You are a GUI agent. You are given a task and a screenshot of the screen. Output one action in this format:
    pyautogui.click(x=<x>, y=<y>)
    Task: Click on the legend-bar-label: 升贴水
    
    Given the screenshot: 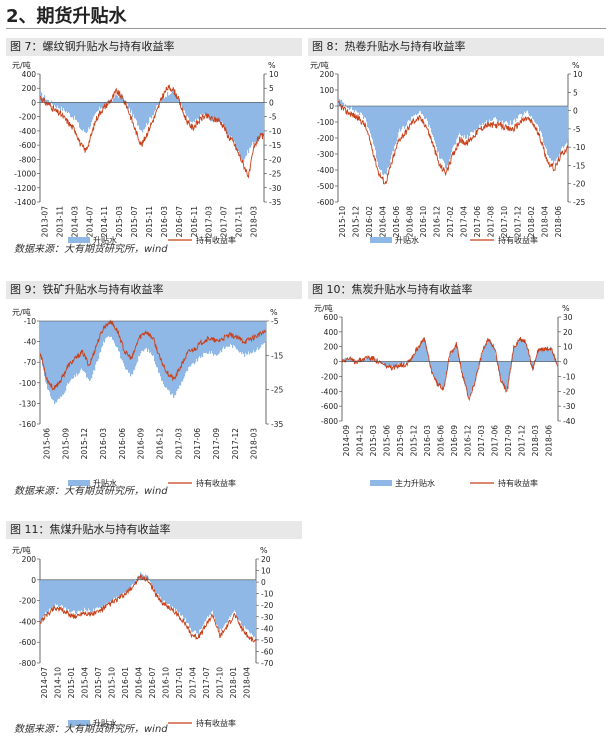 What is the action you would take?
    pyautogui.click(x=105, y=723)
    